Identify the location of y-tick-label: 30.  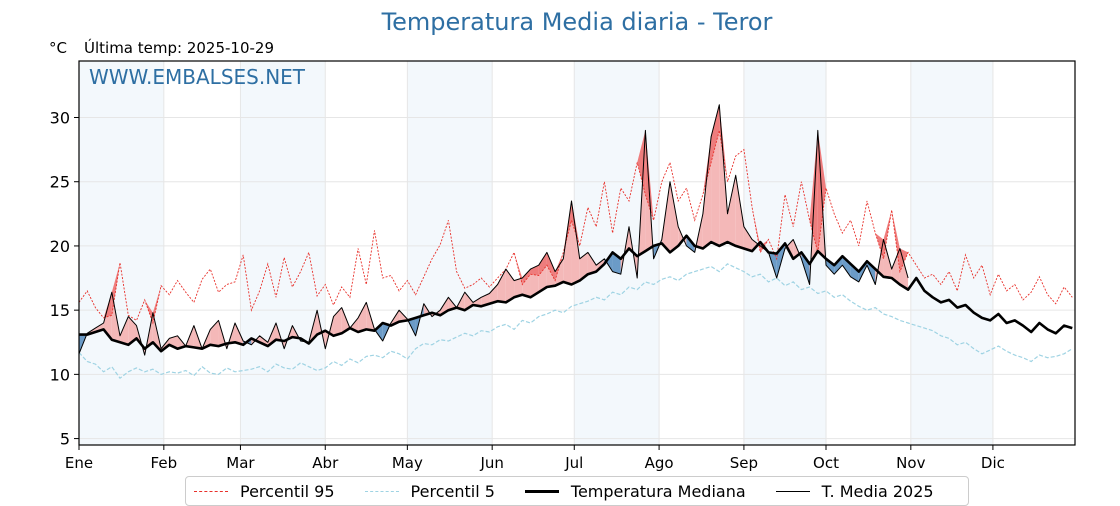
(60, 118).